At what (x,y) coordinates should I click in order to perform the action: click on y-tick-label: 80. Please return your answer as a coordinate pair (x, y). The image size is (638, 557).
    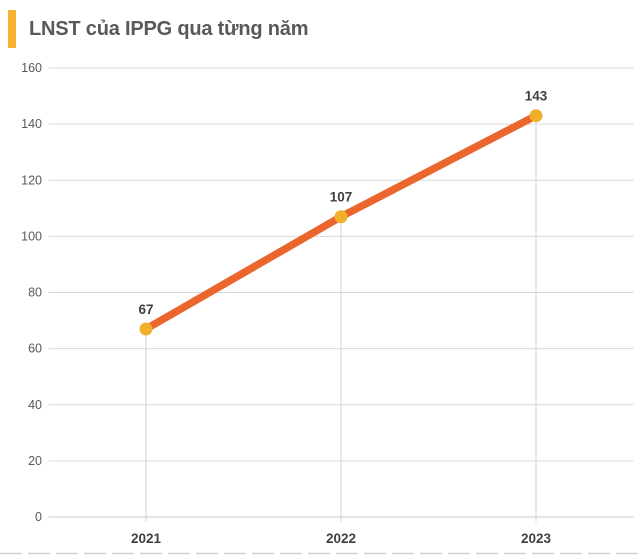
    Looking at the image, I should click on (35, 293).